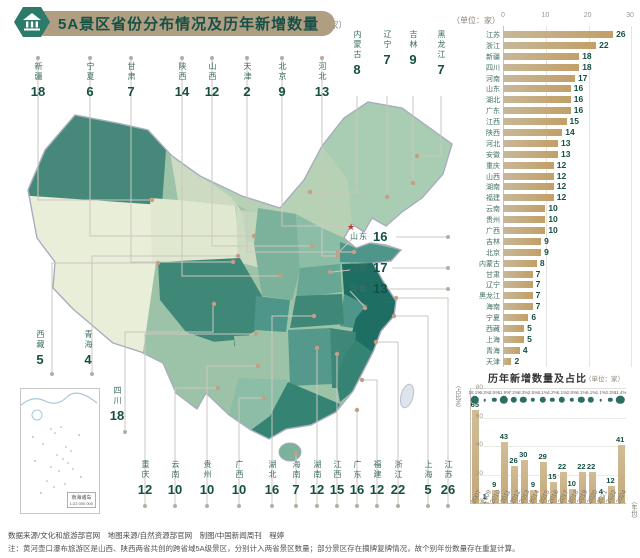 The height and width of the screenshot is (558, 640). Describe the element at coordinates (493, 144) in the screenshot. I see `province-bar-label: 河北` at that location.